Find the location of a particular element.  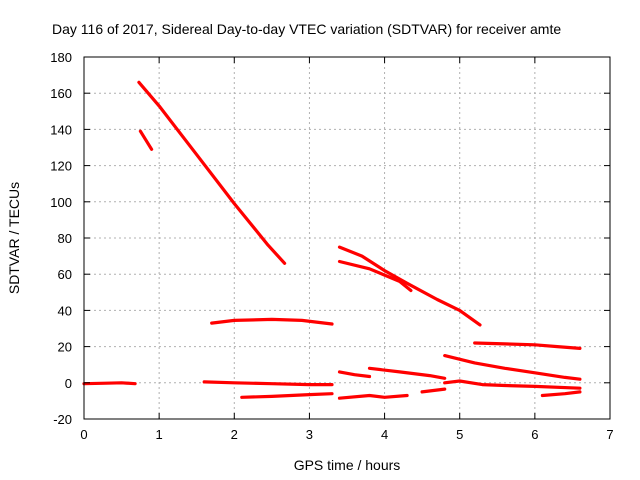

y-tick-label: 100 is located at coordinates (61, 202).